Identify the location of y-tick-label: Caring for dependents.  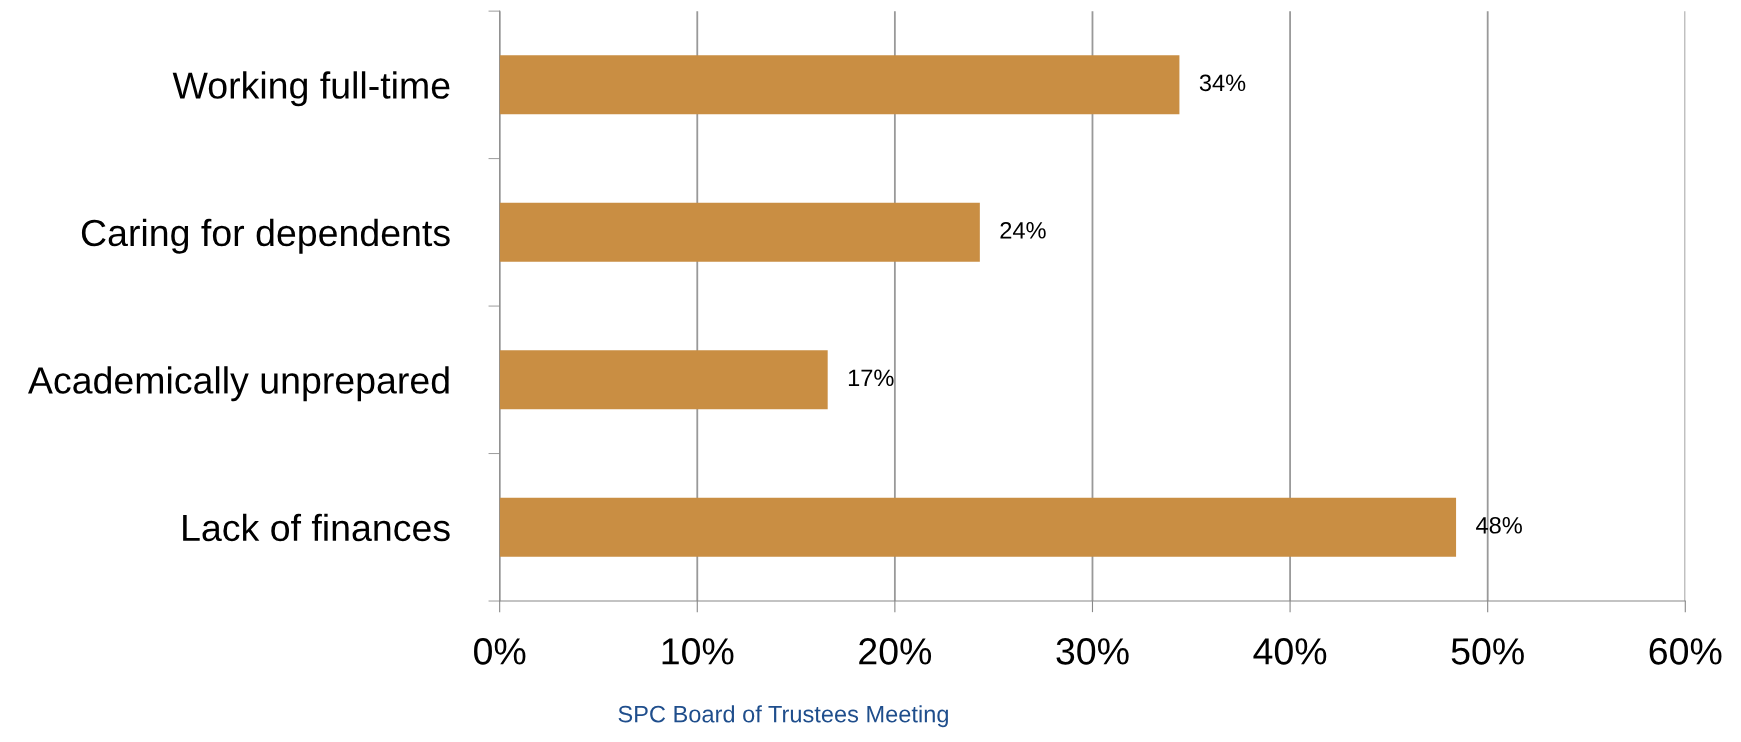
(265, 236).